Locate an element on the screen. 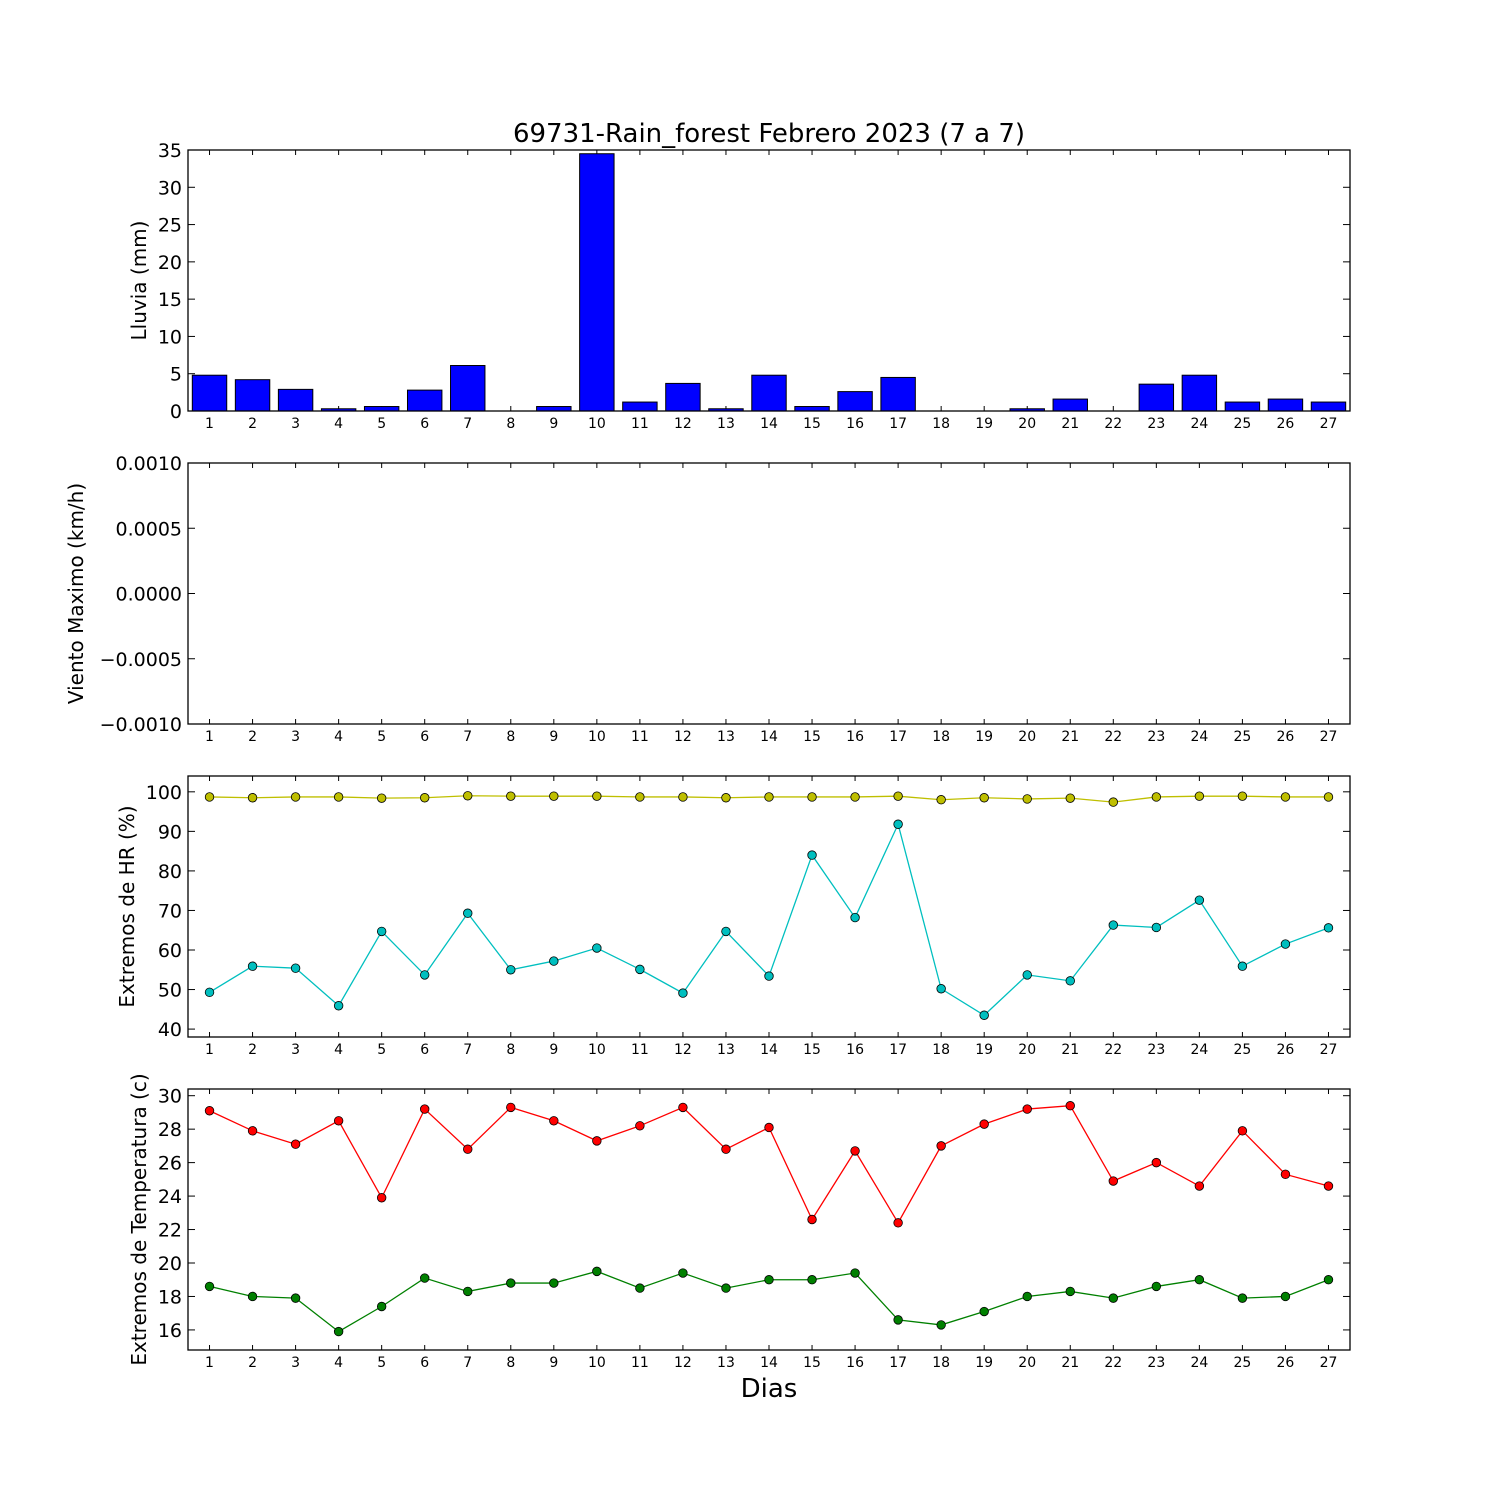  x-tick-label: 11 is located at coordinates (640, 737).